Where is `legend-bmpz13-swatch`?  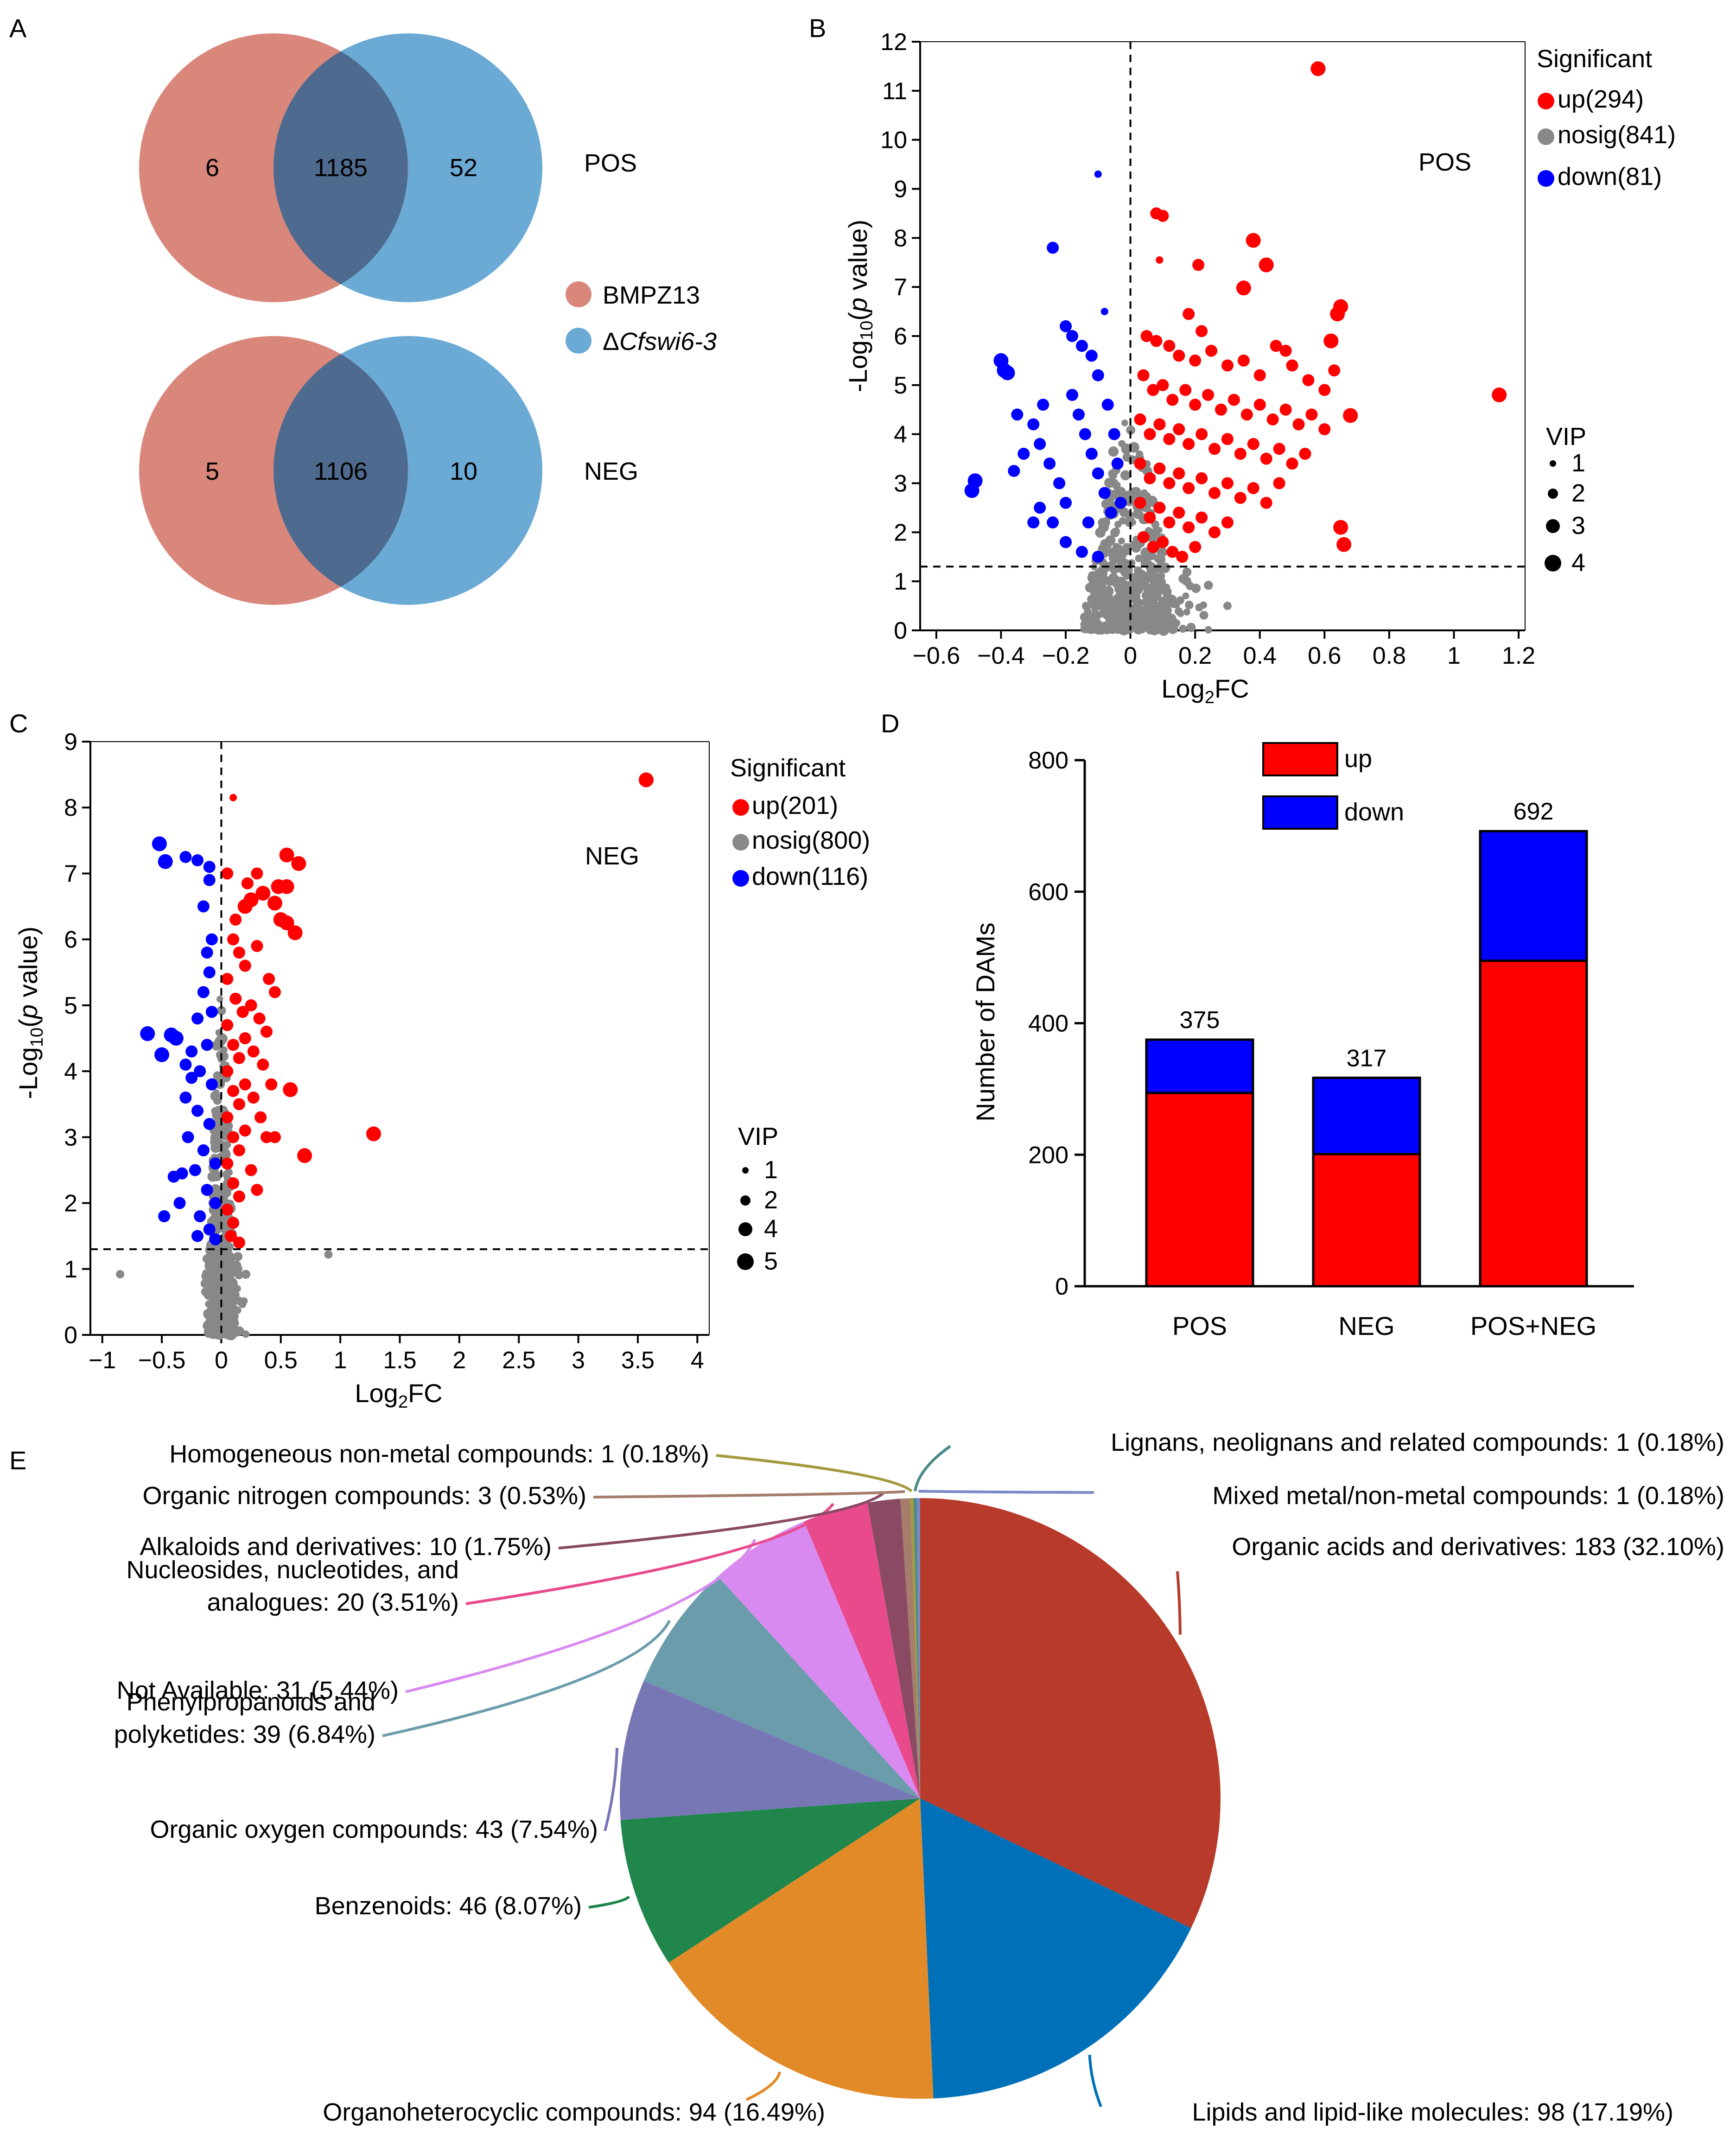
legend-bmpz13-swatch is located at coordinates (578, 294).